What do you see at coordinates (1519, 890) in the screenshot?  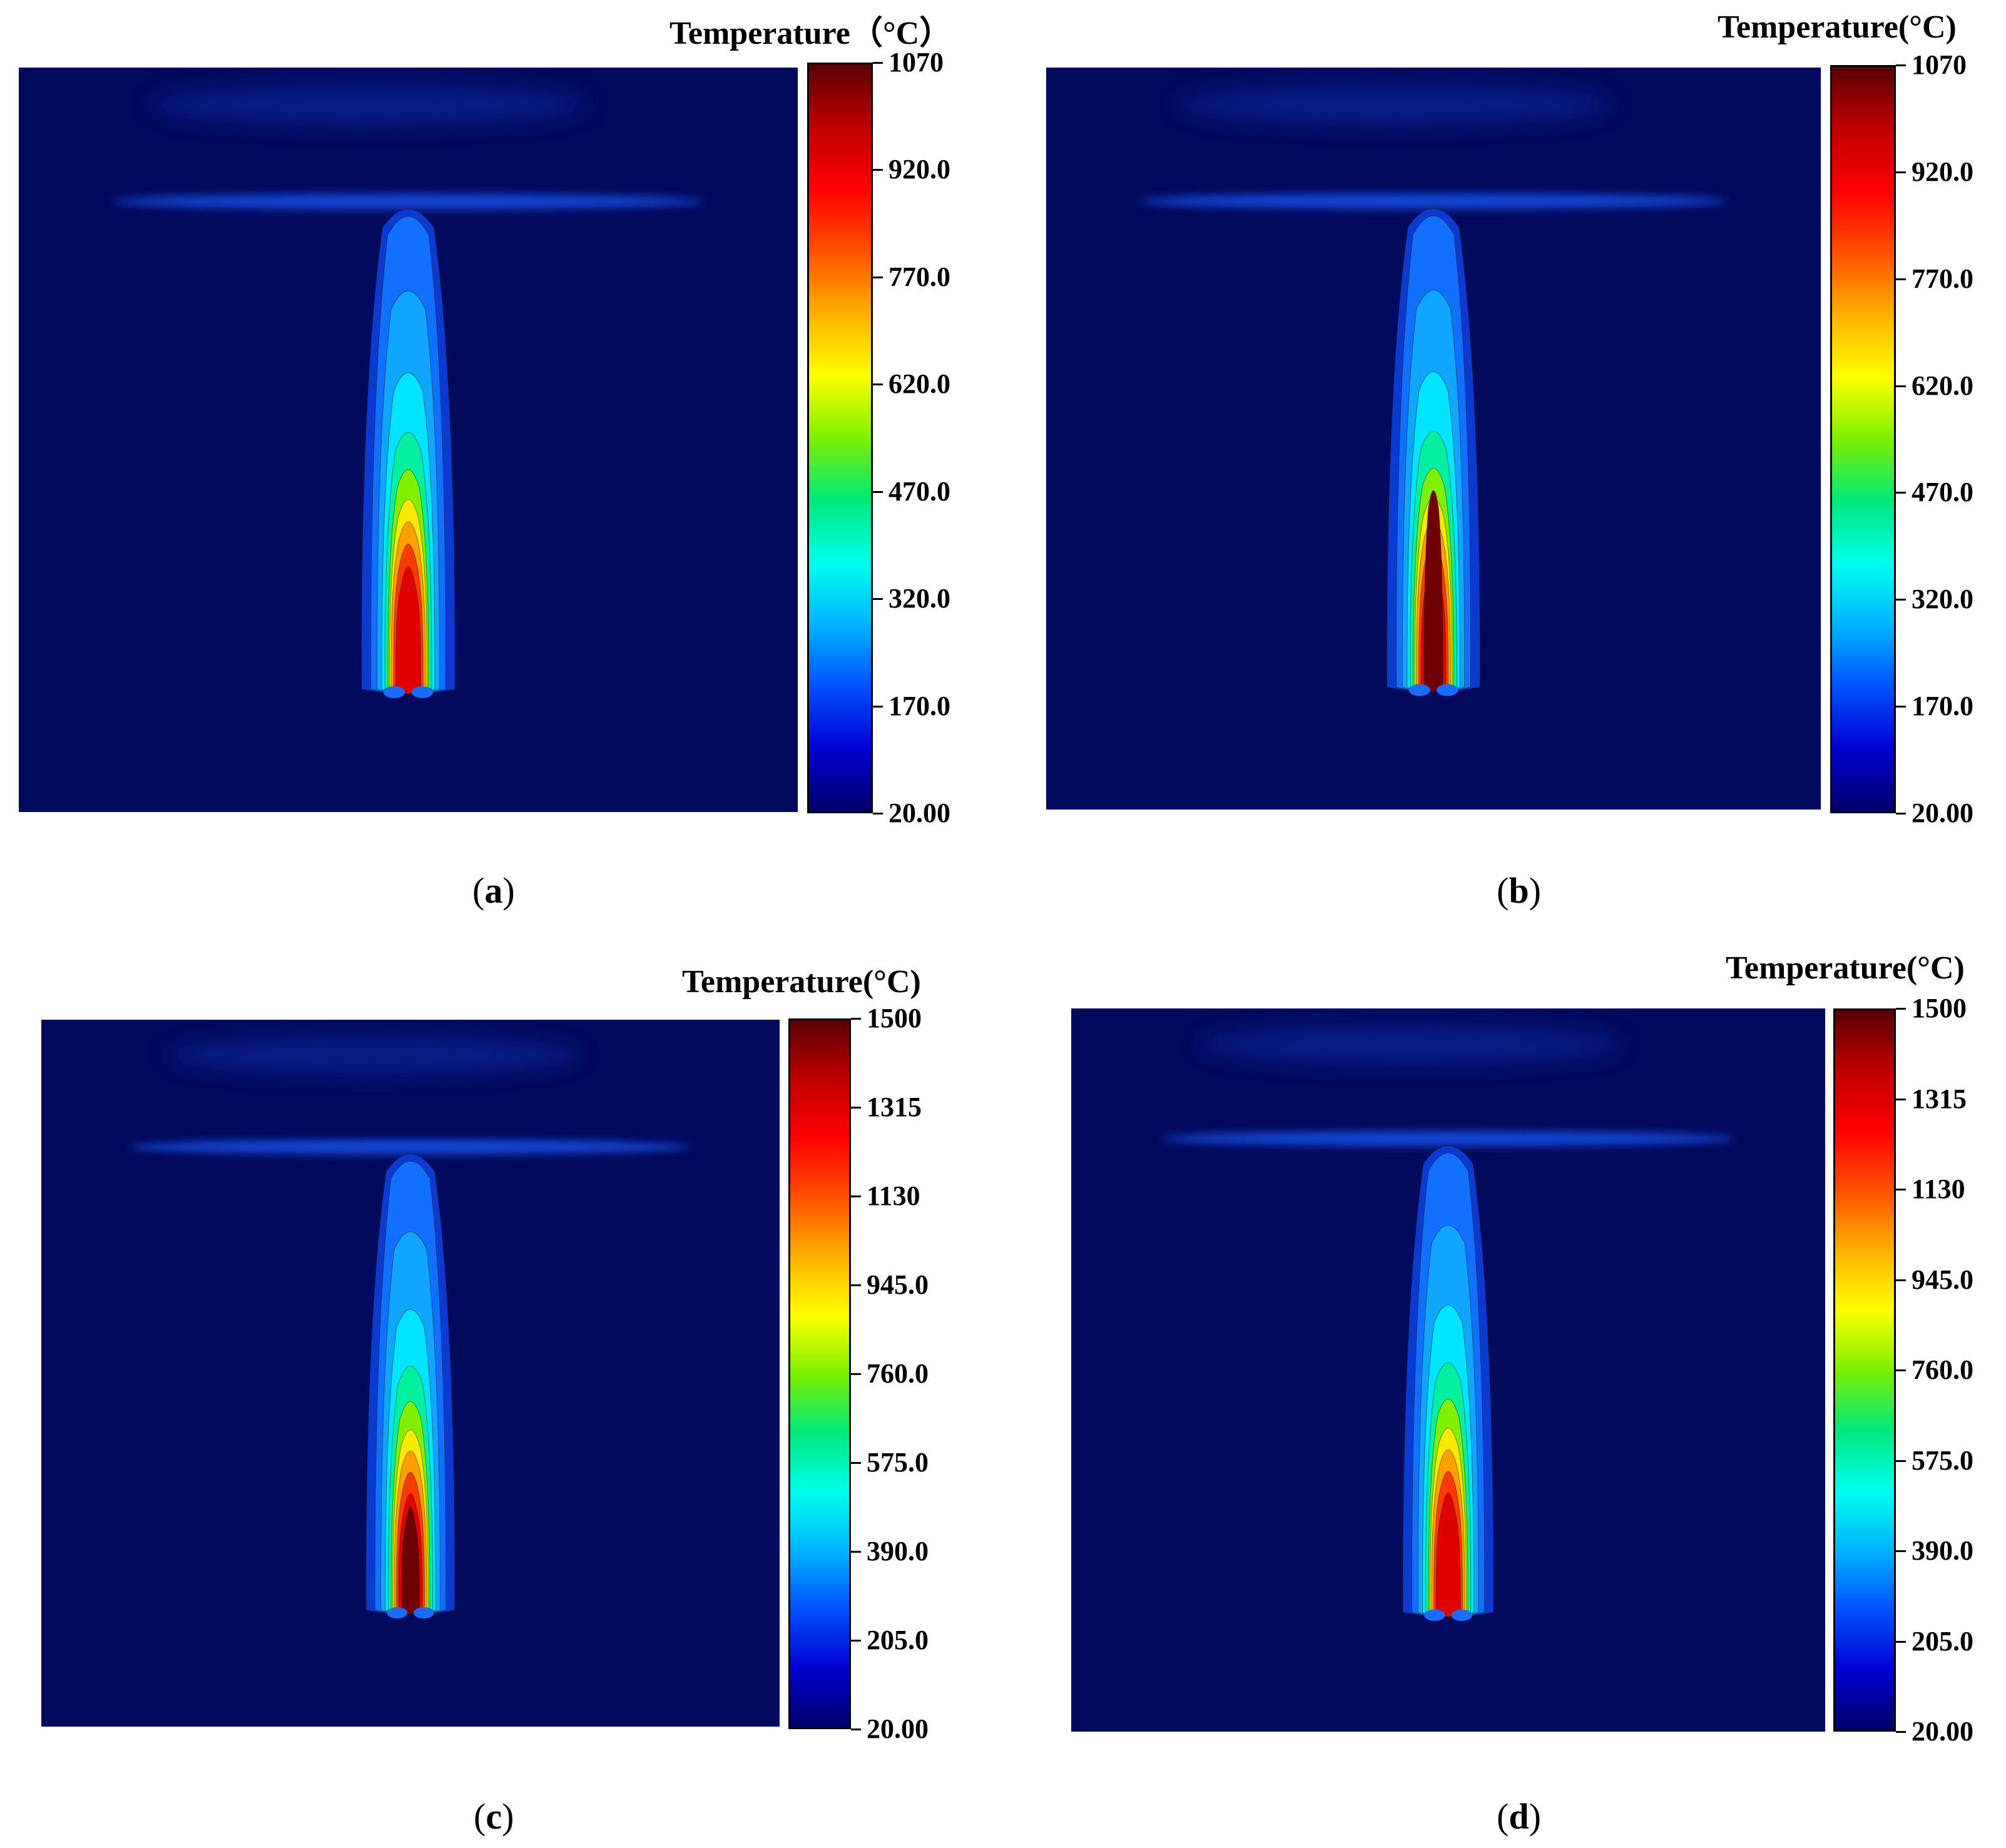 I see `panel-caption: (b)` at bounding box center [1519, 890].